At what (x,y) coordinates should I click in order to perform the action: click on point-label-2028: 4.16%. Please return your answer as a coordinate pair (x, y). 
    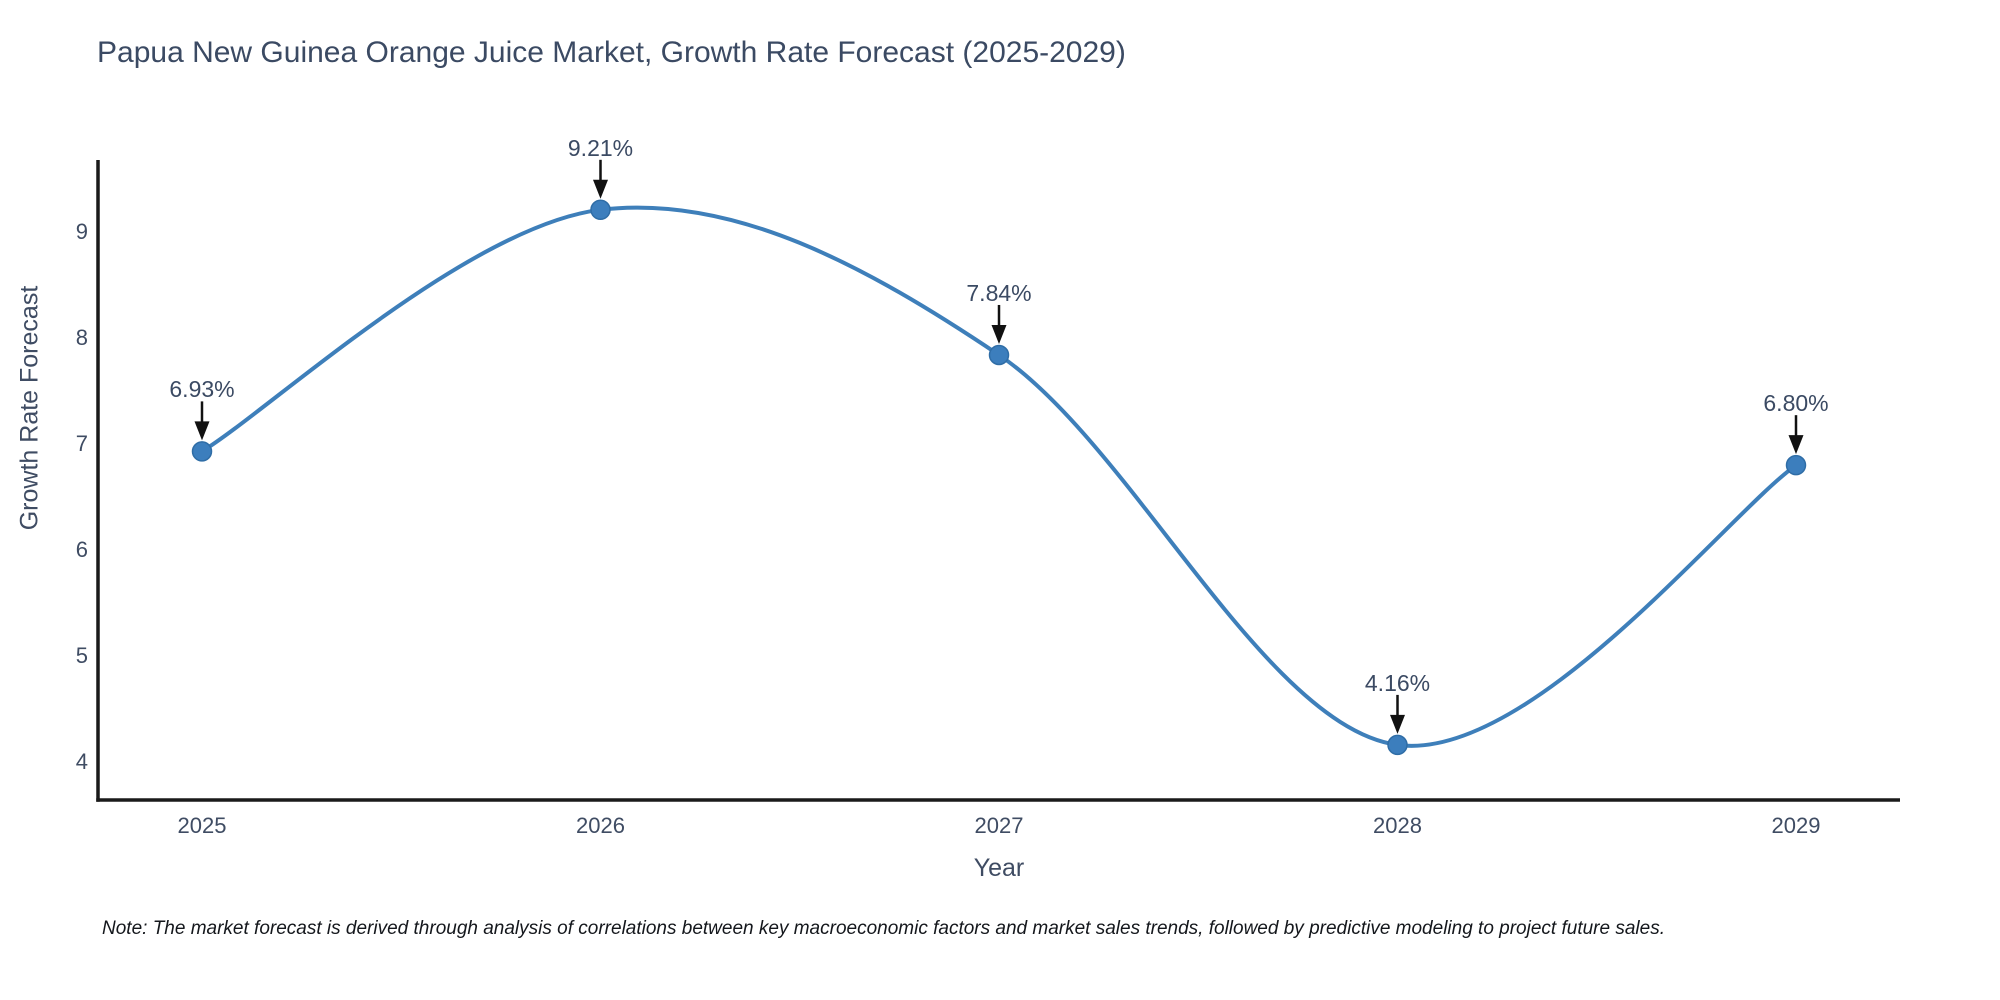
    Looking at the image, I should click on (1397, 682).